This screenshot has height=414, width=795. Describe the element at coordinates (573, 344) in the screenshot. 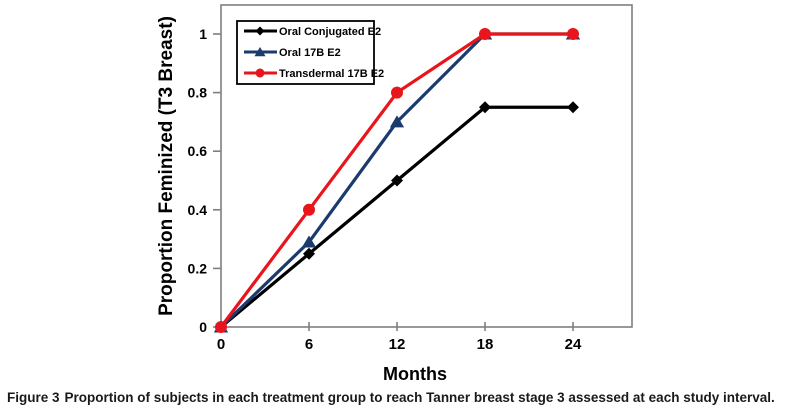

I see `x-tick-label: 24` at that location.